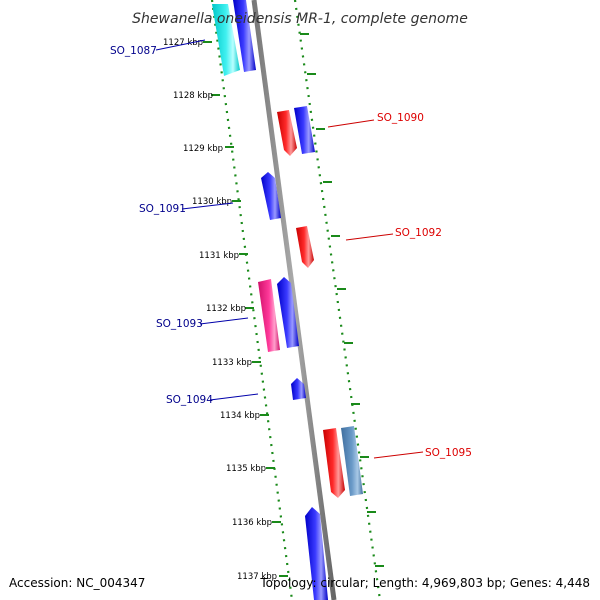 The height and width of the screenshot is (600, 600). What do you see at coordinates (352, 461) in the screenshot?
I see `gene-feature-steel` at bounding box center [352, 461].